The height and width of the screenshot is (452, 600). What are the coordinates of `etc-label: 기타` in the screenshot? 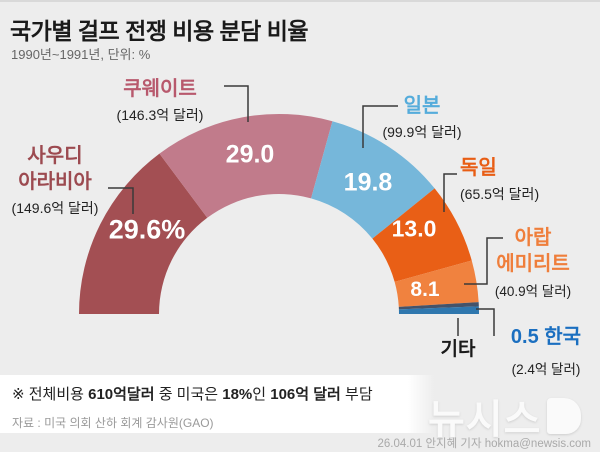 It's located at (458, 350).